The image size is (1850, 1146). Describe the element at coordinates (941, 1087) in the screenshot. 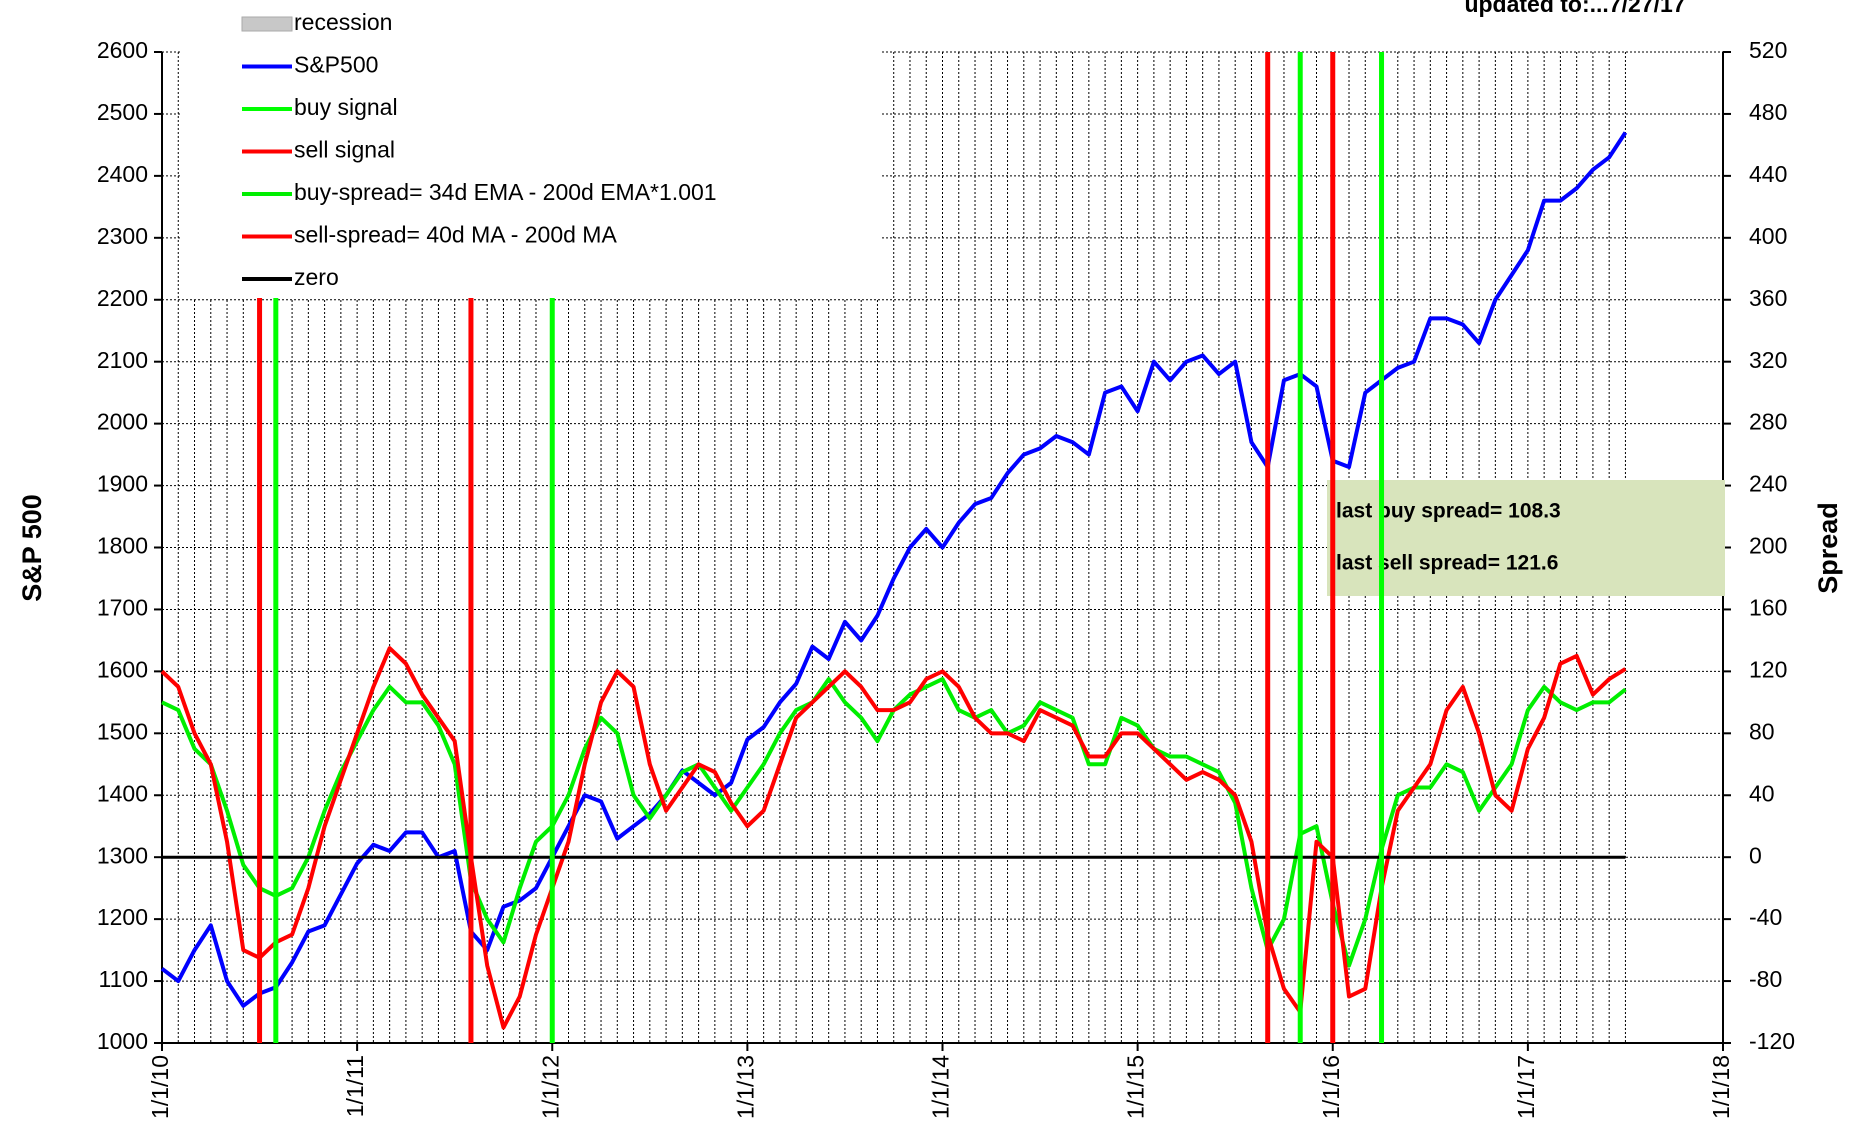

I see `x-tick-label: 1/1/14` at that location.